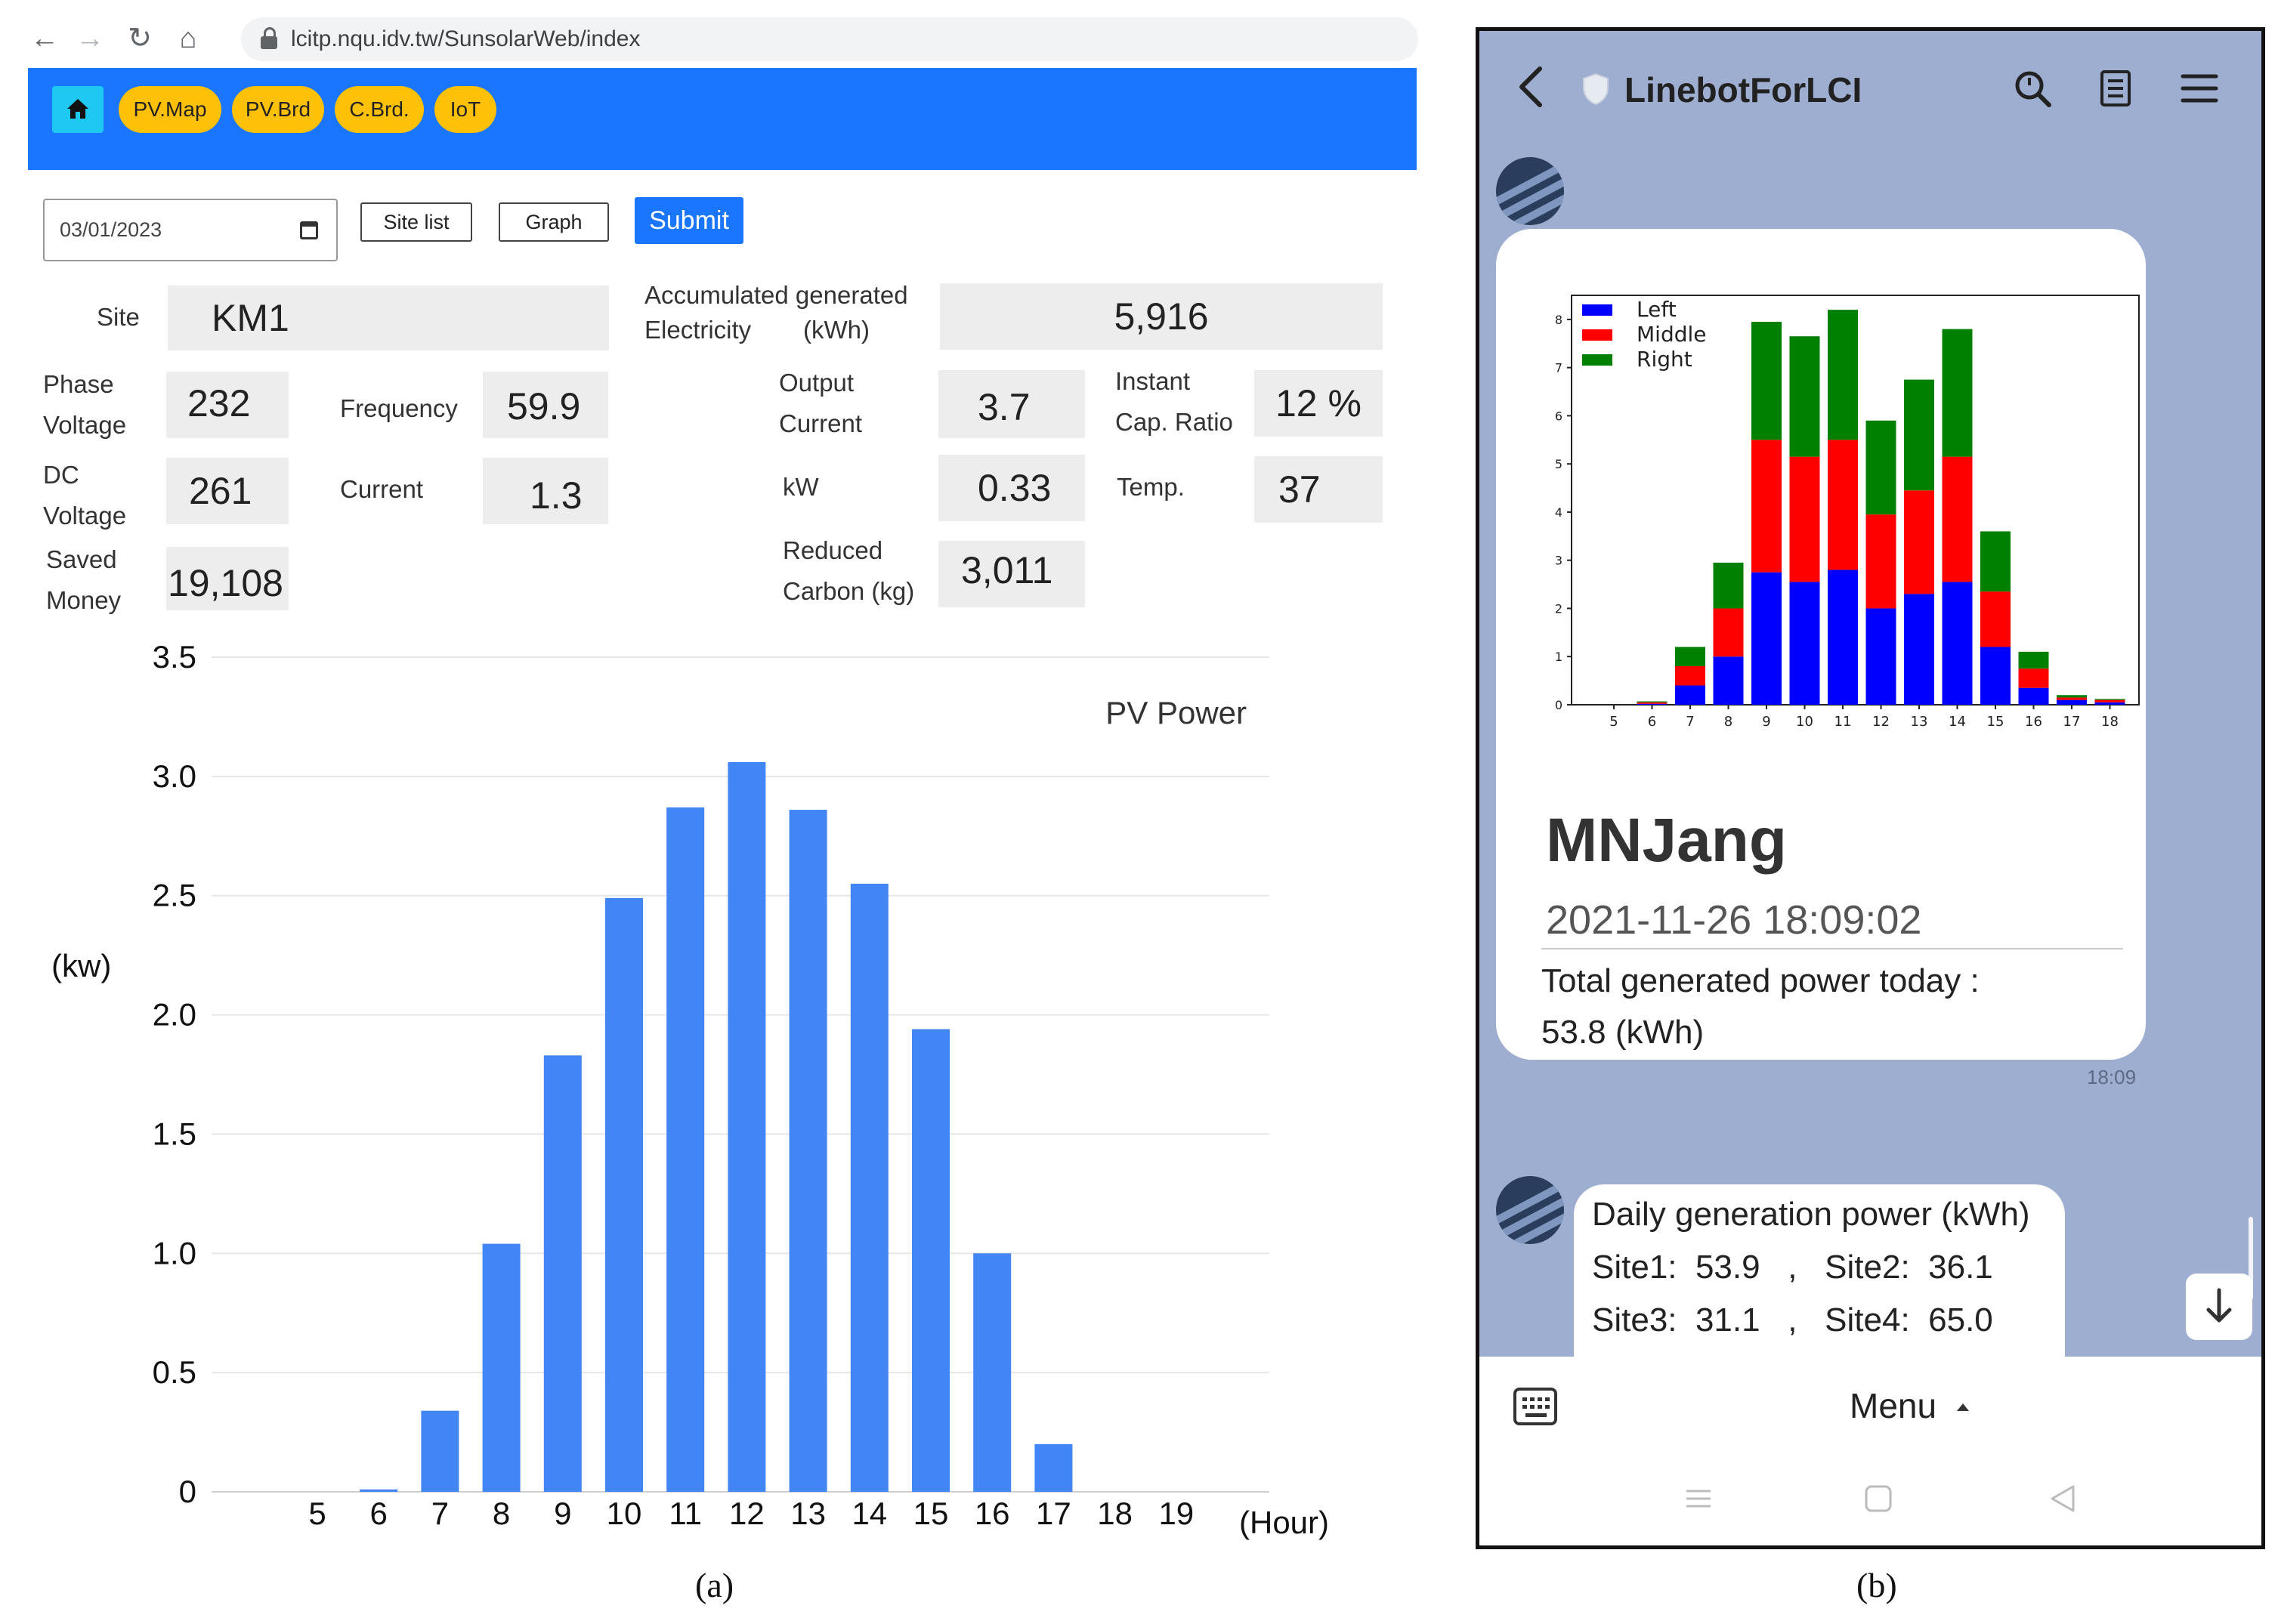 The height and width of the screenshot is (1624, 2278). Describe the element at coordinates (81, 965) in the screenshot. I see `y-axis-label: (kw)` at that location.